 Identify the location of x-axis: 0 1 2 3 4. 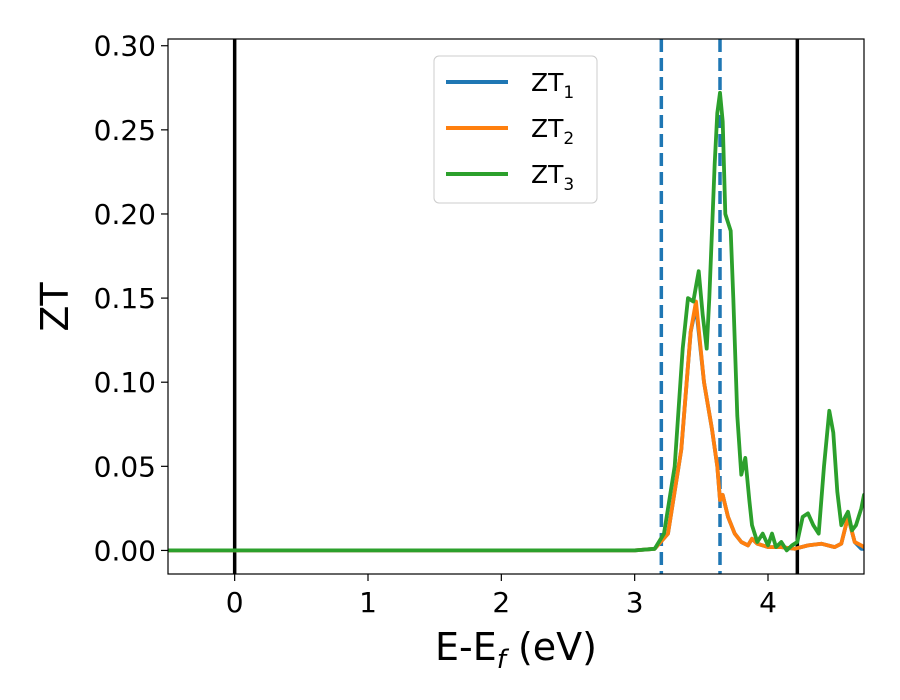
(501, 596).